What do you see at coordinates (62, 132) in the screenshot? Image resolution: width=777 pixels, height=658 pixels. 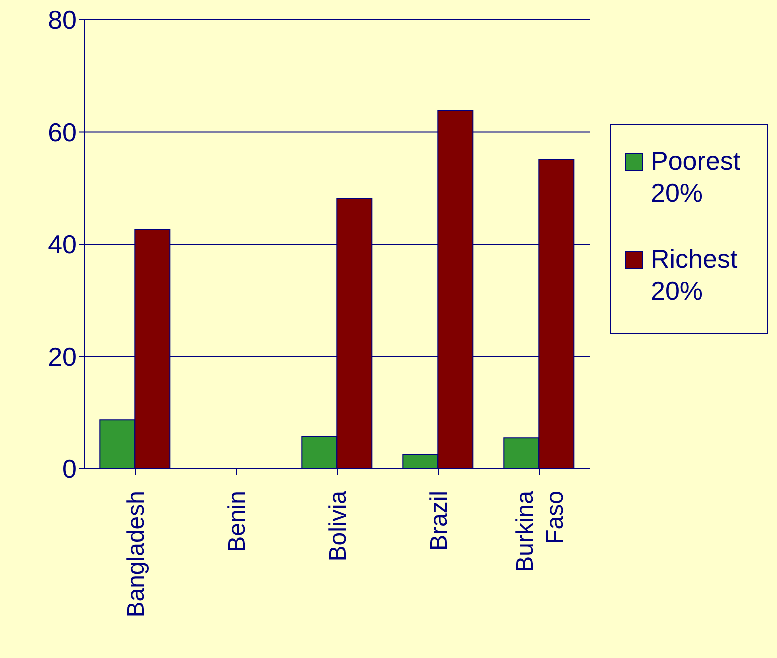 I see `y-tick-label: 60` at bounding box center [62, 132].